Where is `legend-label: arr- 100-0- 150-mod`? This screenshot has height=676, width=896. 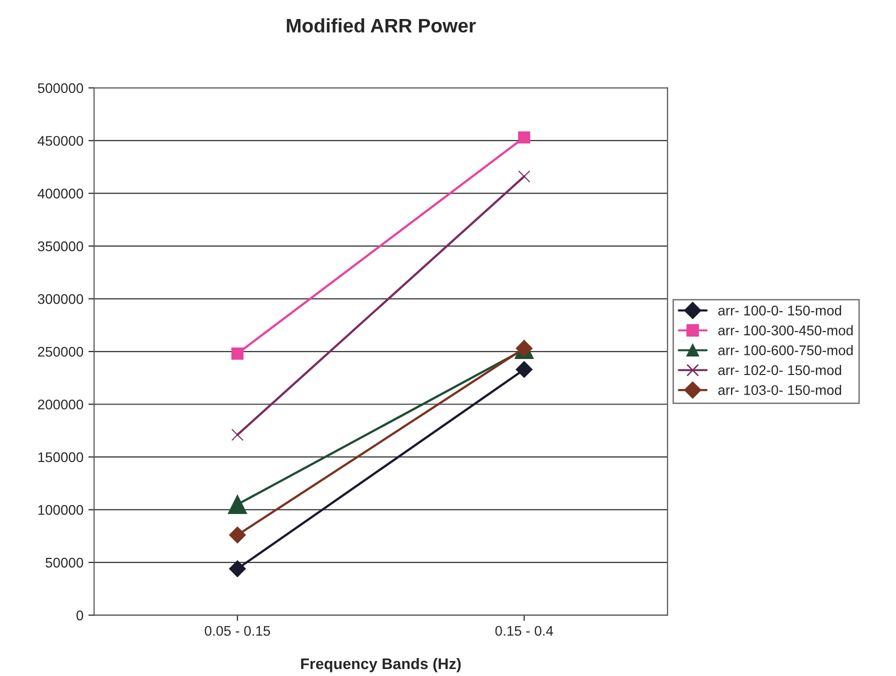
legend-label: arr- 100-0- 150-mod is located at coordinates (780, 310).